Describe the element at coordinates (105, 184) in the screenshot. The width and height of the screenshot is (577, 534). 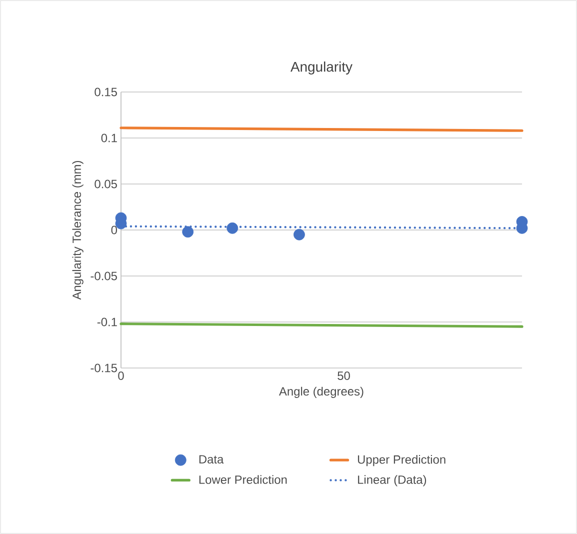
I see `y-tick-label: 0.05` at that location.